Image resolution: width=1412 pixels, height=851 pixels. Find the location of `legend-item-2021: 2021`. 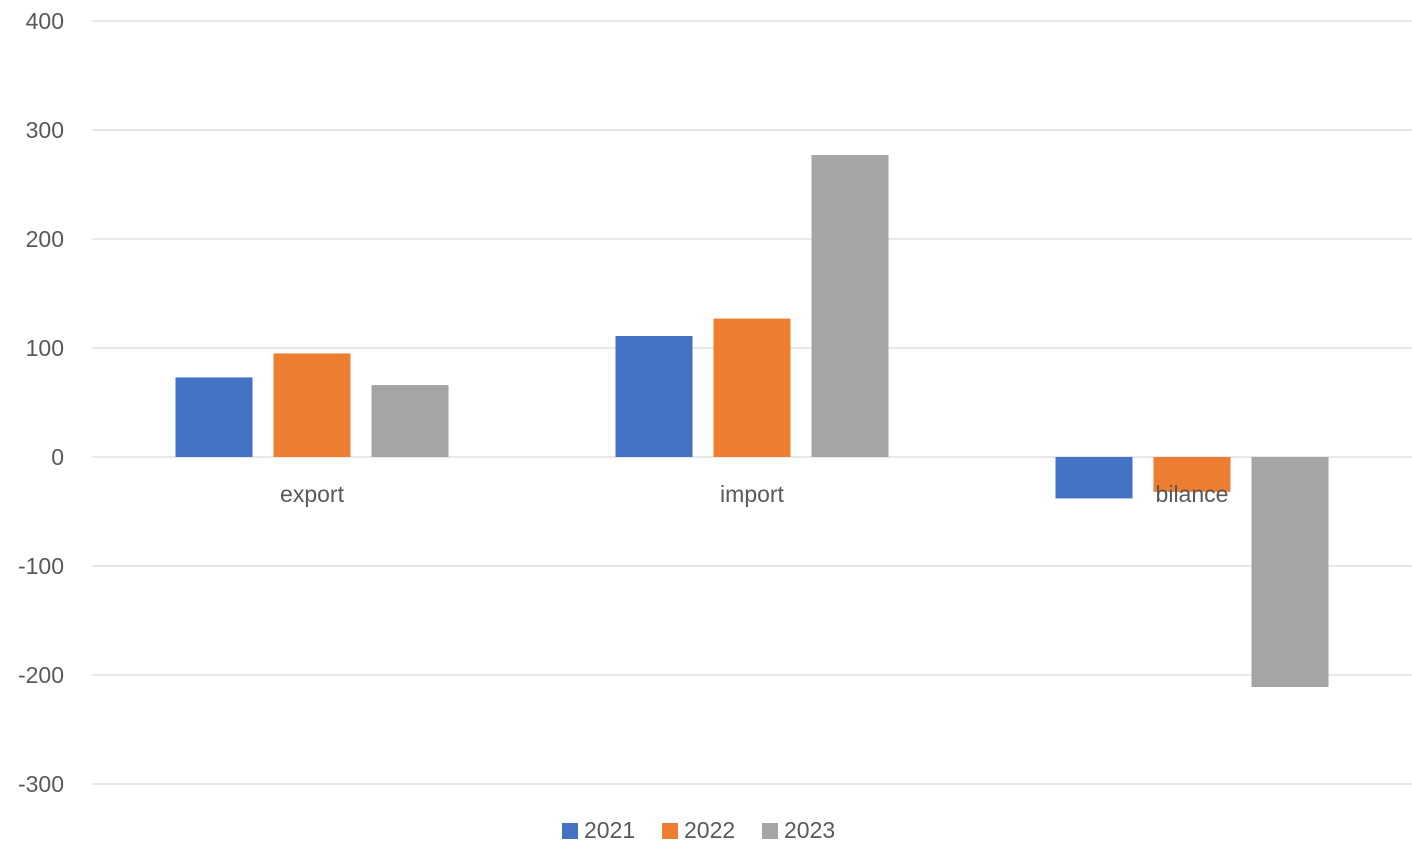

legend-item-2021: 2021 is located at coordinates (598, 830).